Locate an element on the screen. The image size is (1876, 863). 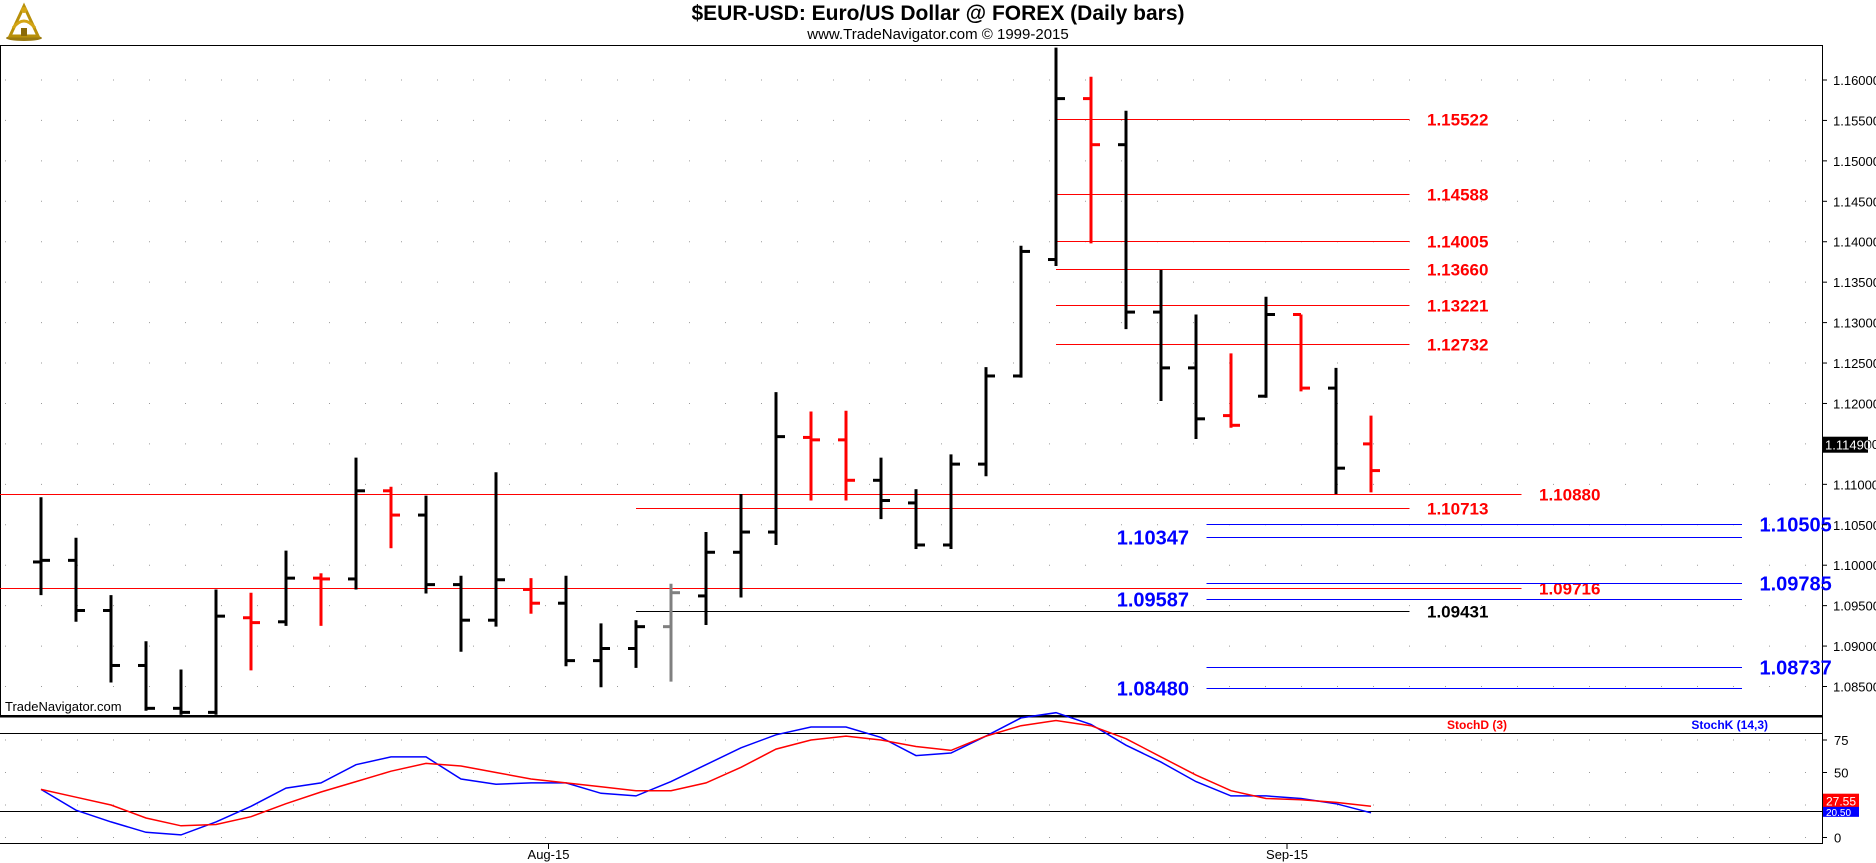
osc-tick-label: 0 is located at coordinates (1837, 838).